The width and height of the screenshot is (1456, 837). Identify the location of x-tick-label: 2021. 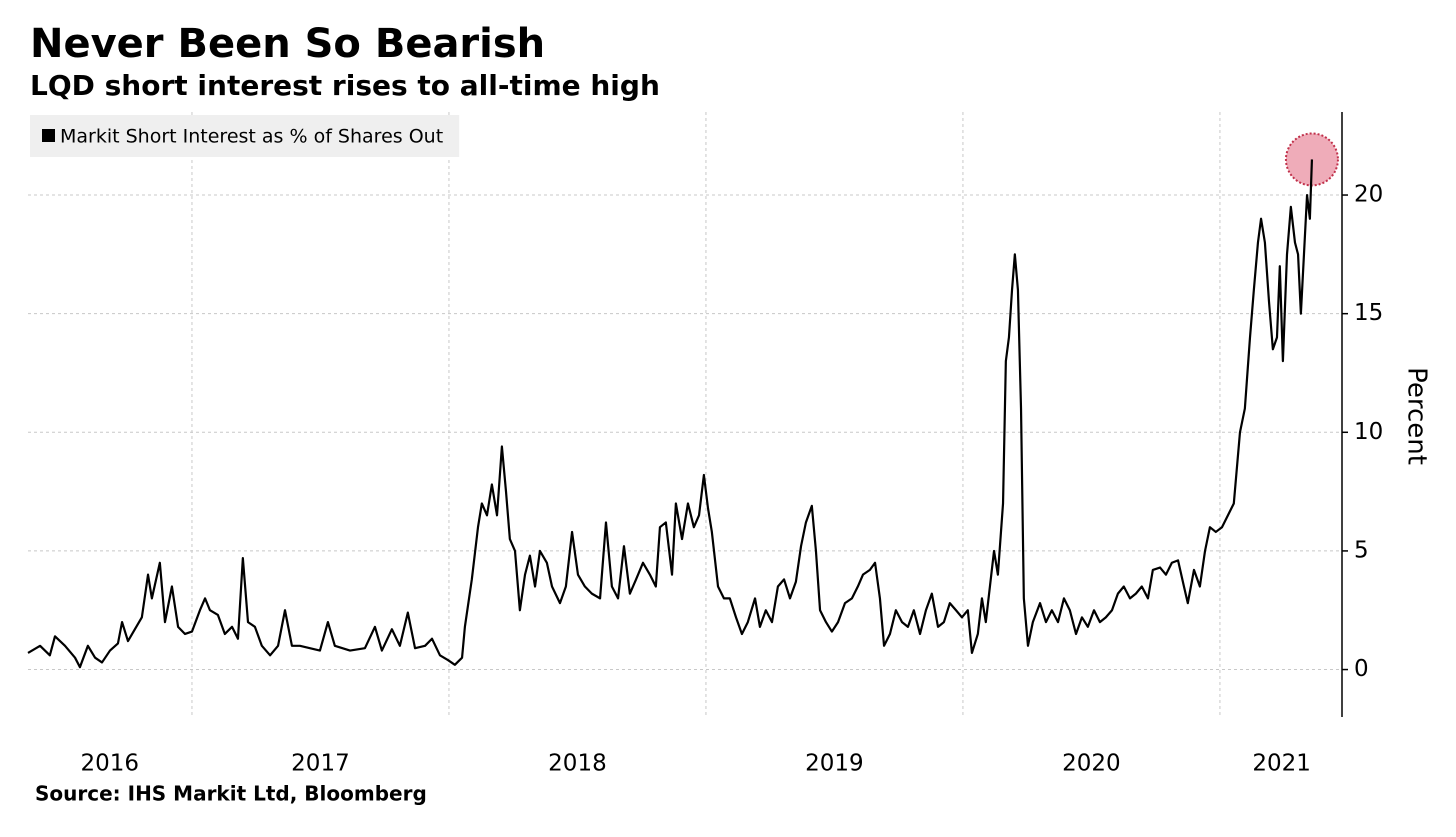
(1281, 764).